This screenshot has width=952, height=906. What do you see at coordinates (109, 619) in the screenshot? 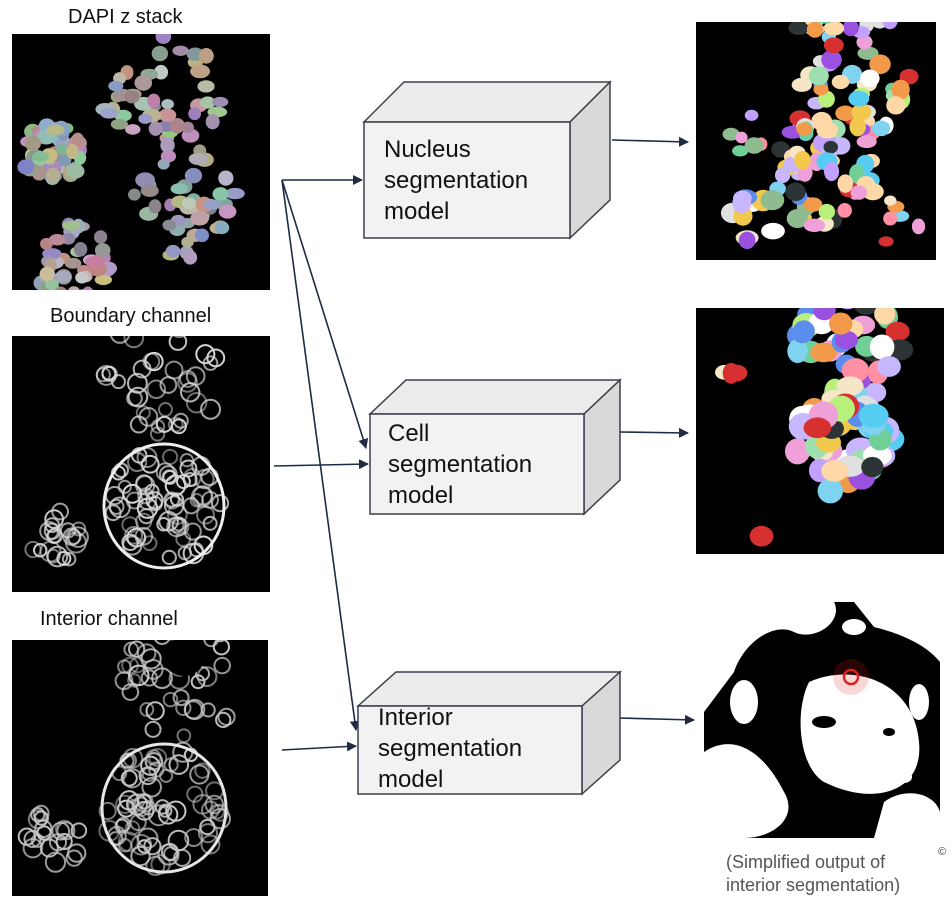
I see `interior-label: Interior channel` at bounding box center [109, 619].